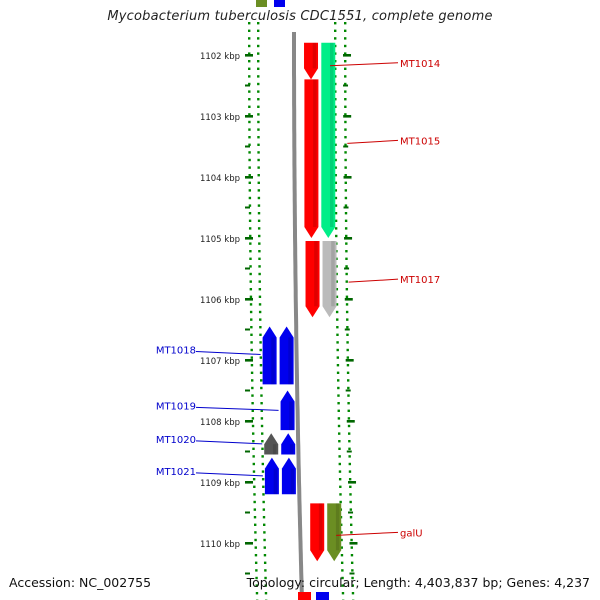 This screenshot has width=600, height=600. What do you see at coordinates (311, 61) in the screenshot?
I see `gene-arrow-mt1014` at bounding box center [311, 61].